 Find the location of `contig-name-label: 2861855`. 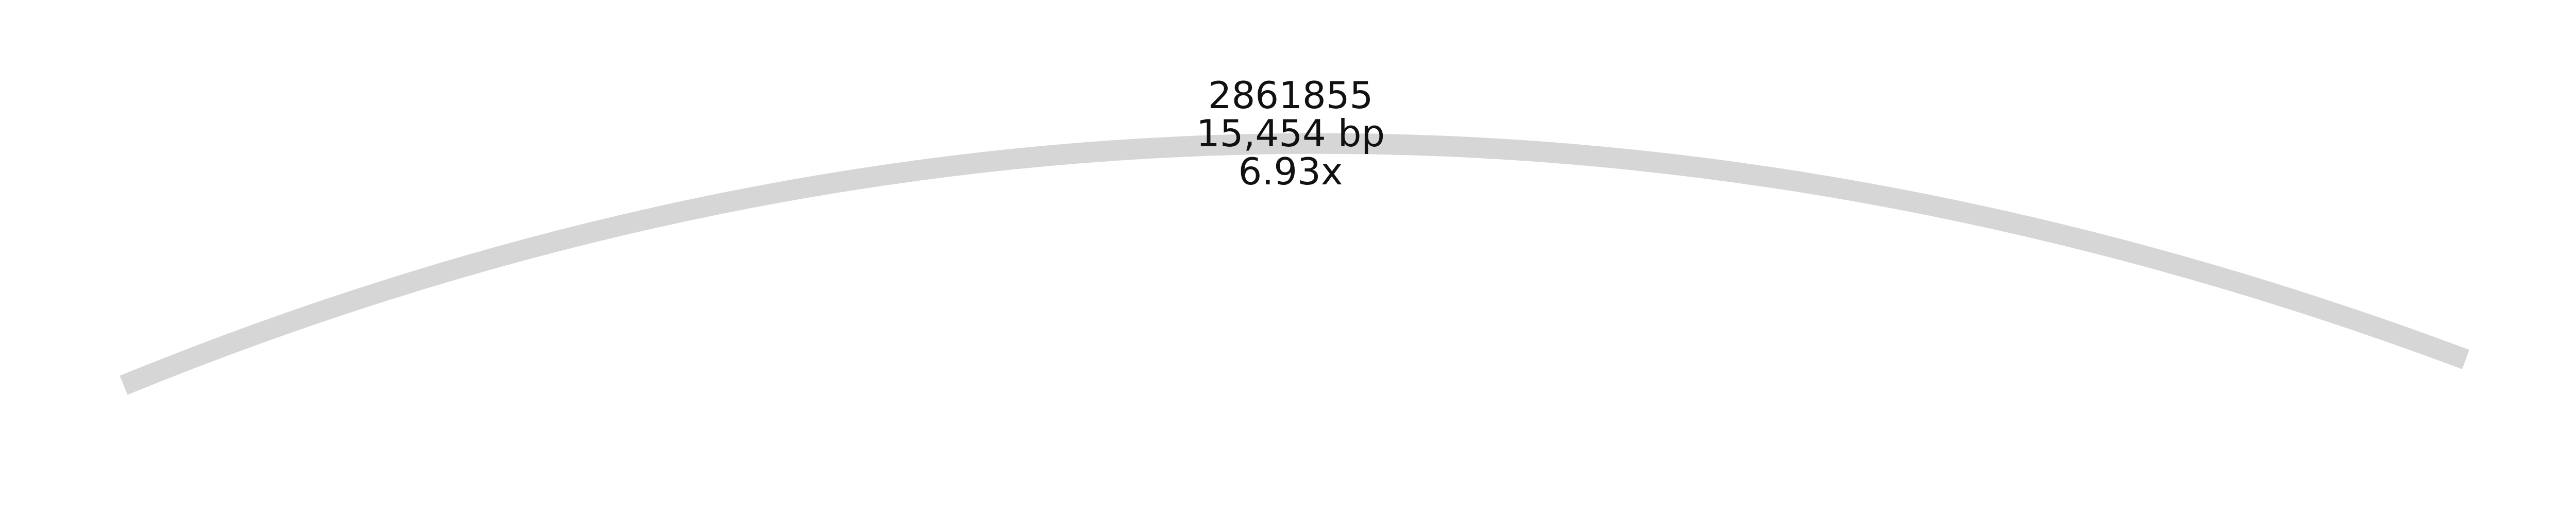

contig-name-label: 2861855 is located at coordinates (1291, 95).